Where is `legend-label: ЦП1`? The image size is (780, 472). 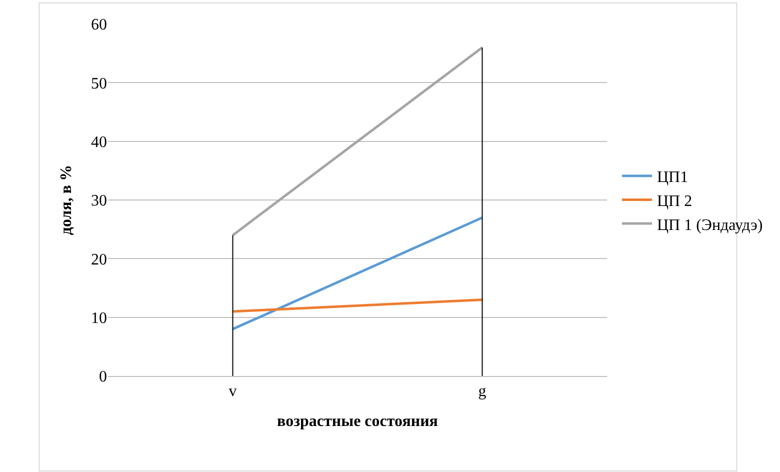
legend-label: ЦП1 is located at coordinates (672, 177).